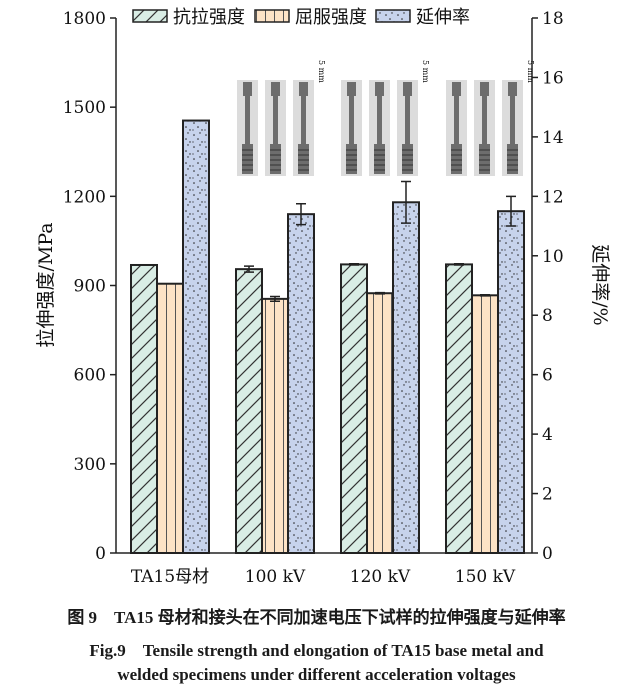 The height and width of the screenshot is (695, 633). Describe the element at coordinates (485, 577) in the screenshot. I see `x-tick-label: 150 kV` at that location.